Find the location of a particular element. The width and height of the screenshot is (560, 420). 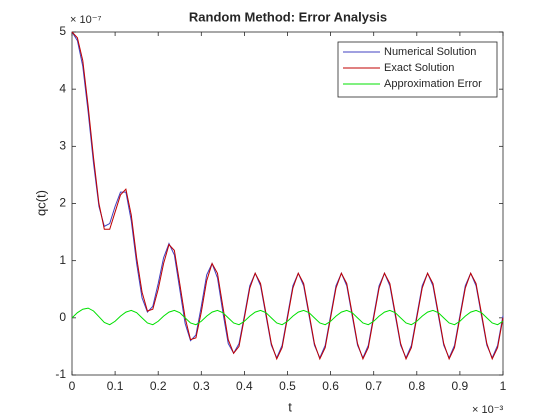

x-axis-label: t is located at coordinates (290, 406).